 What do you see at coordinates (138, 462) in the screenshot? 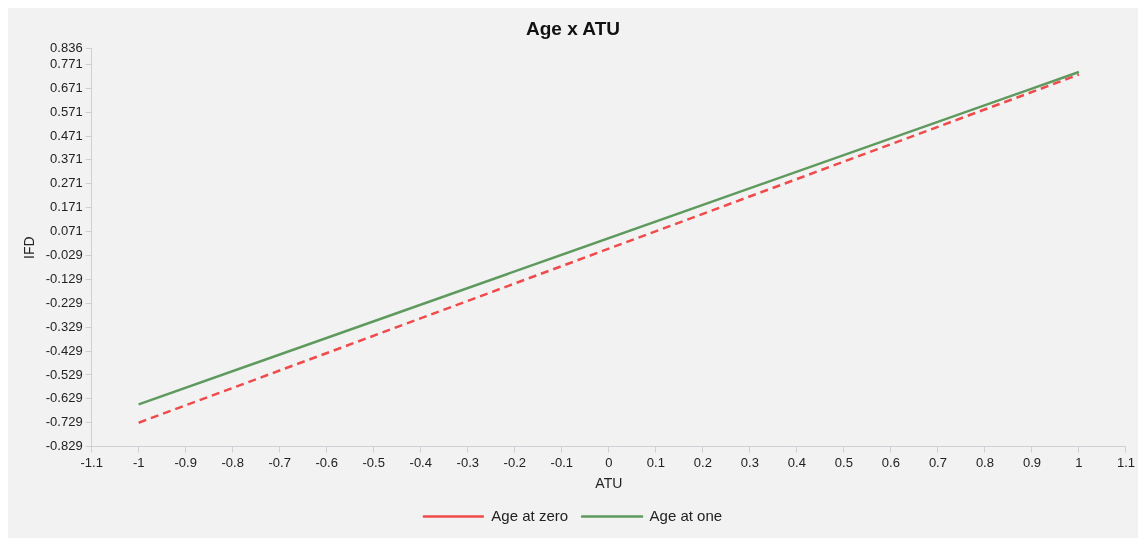
I see `x-tick-label: -1` at bounding box center [138, 462].